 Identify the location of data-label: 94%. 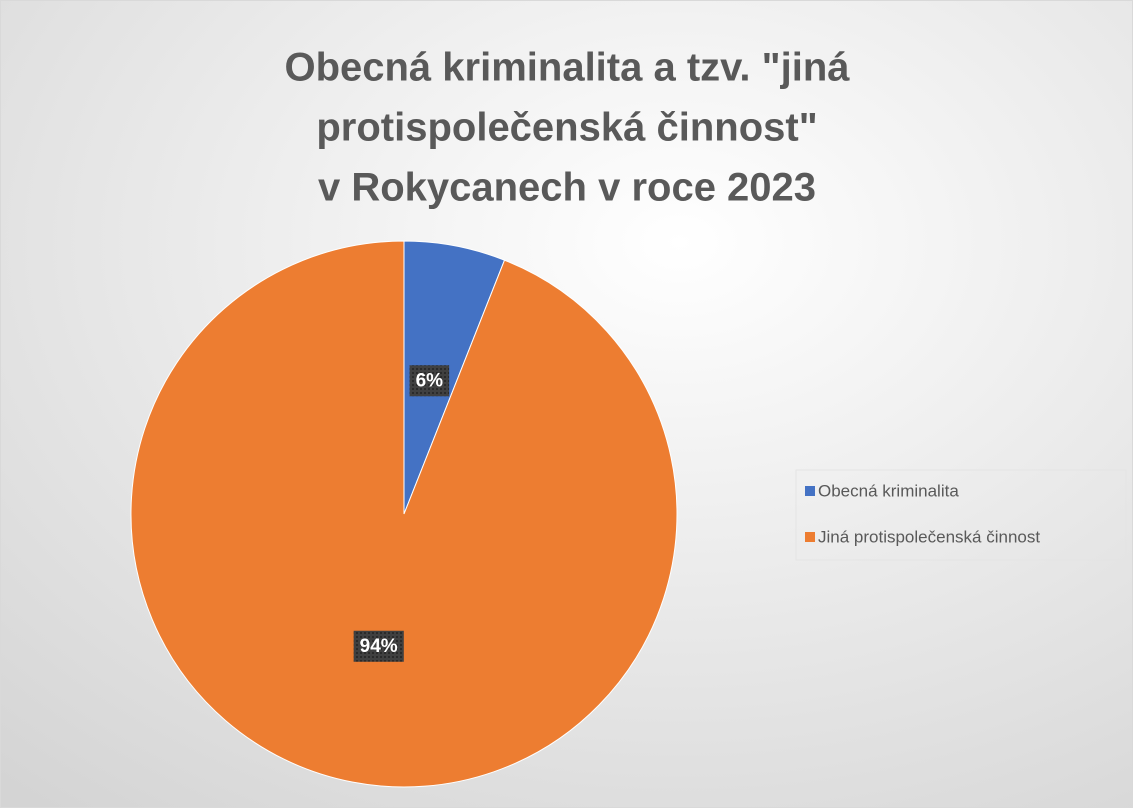
(379, 646).